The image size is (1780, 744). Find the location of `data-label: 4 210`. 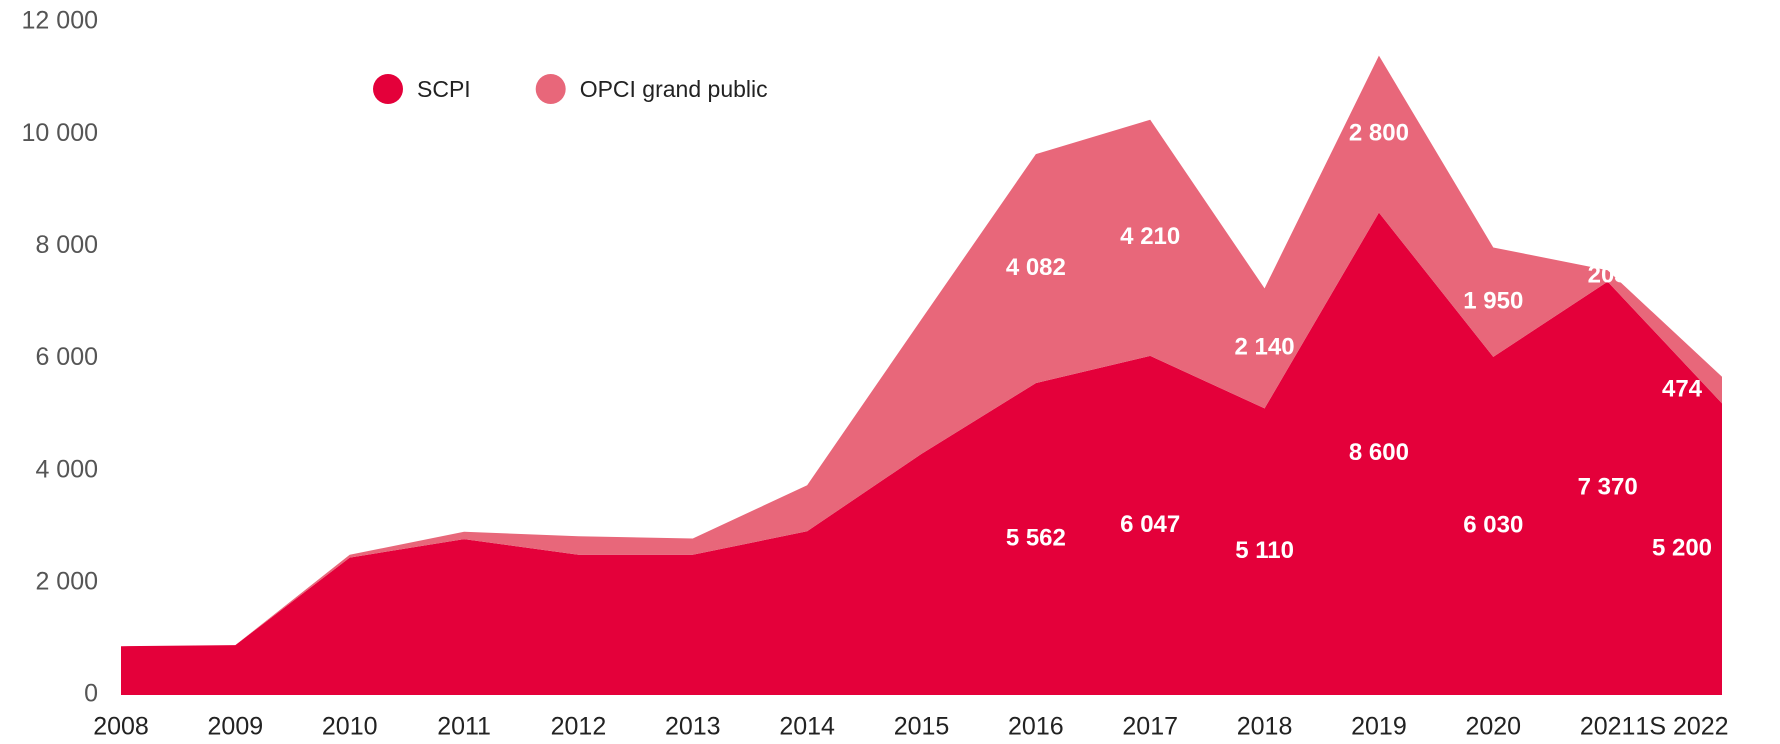

data-label: 4 210 is located at coordinates (1150, 236).